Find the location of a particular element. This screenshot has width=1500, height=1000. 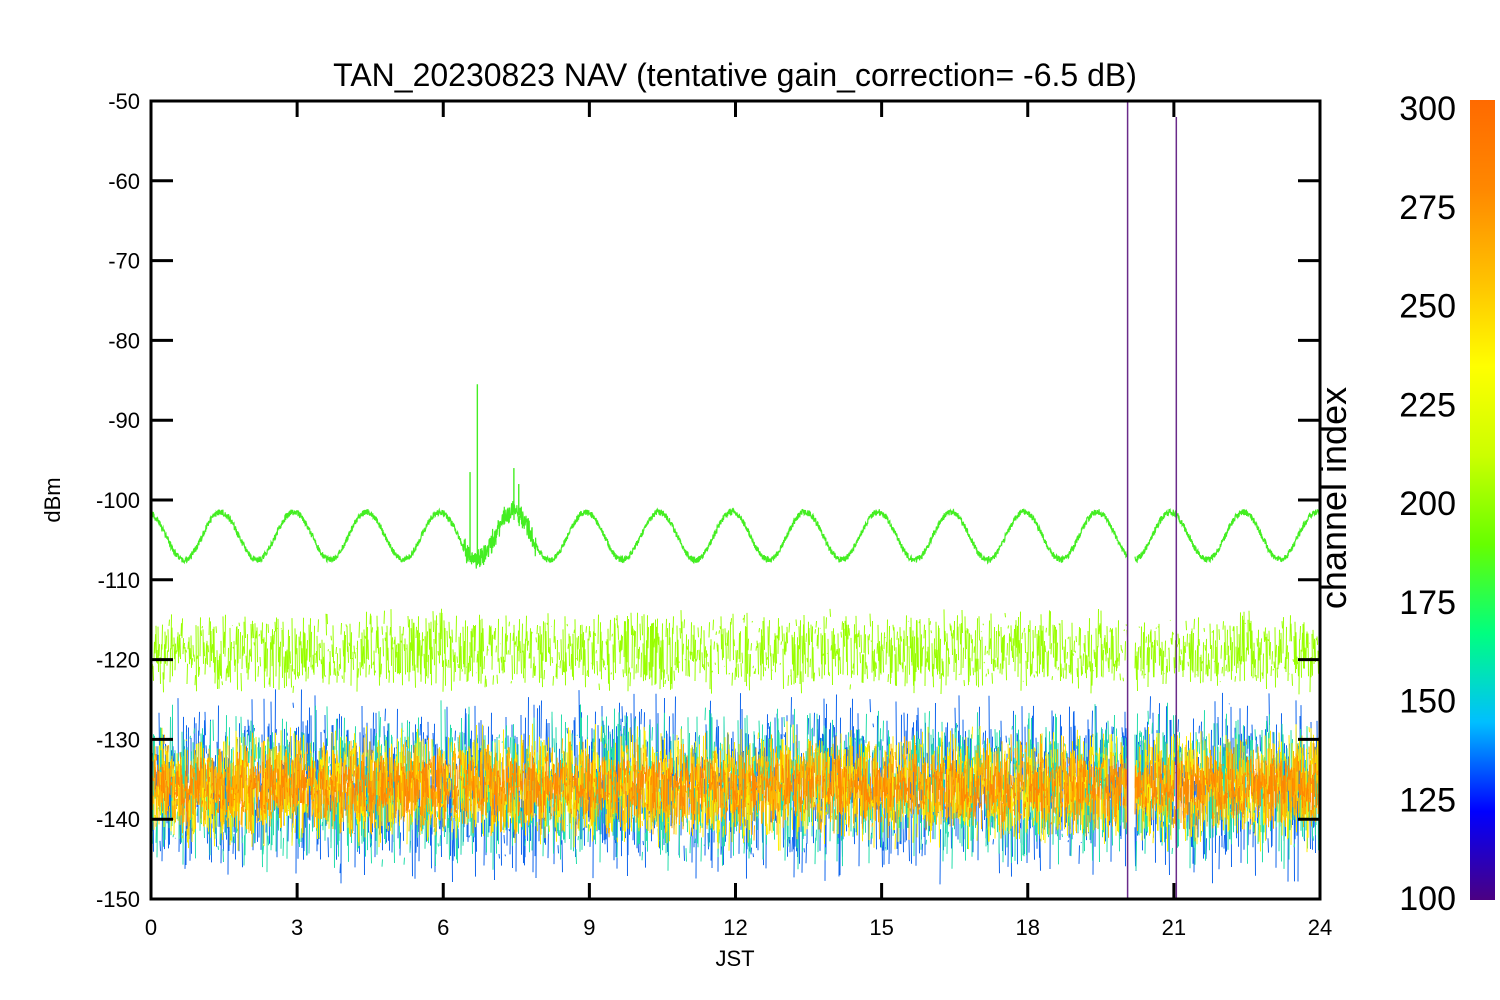

x-tick-label: 0 is located at coordinates (151, 927).